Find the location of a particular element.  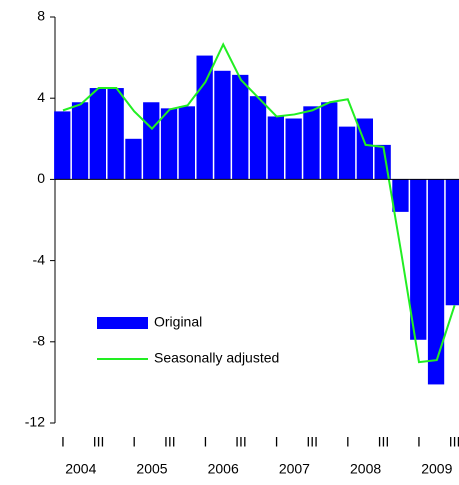

y-tick-label: -8 is located at coordinates (39, 341).